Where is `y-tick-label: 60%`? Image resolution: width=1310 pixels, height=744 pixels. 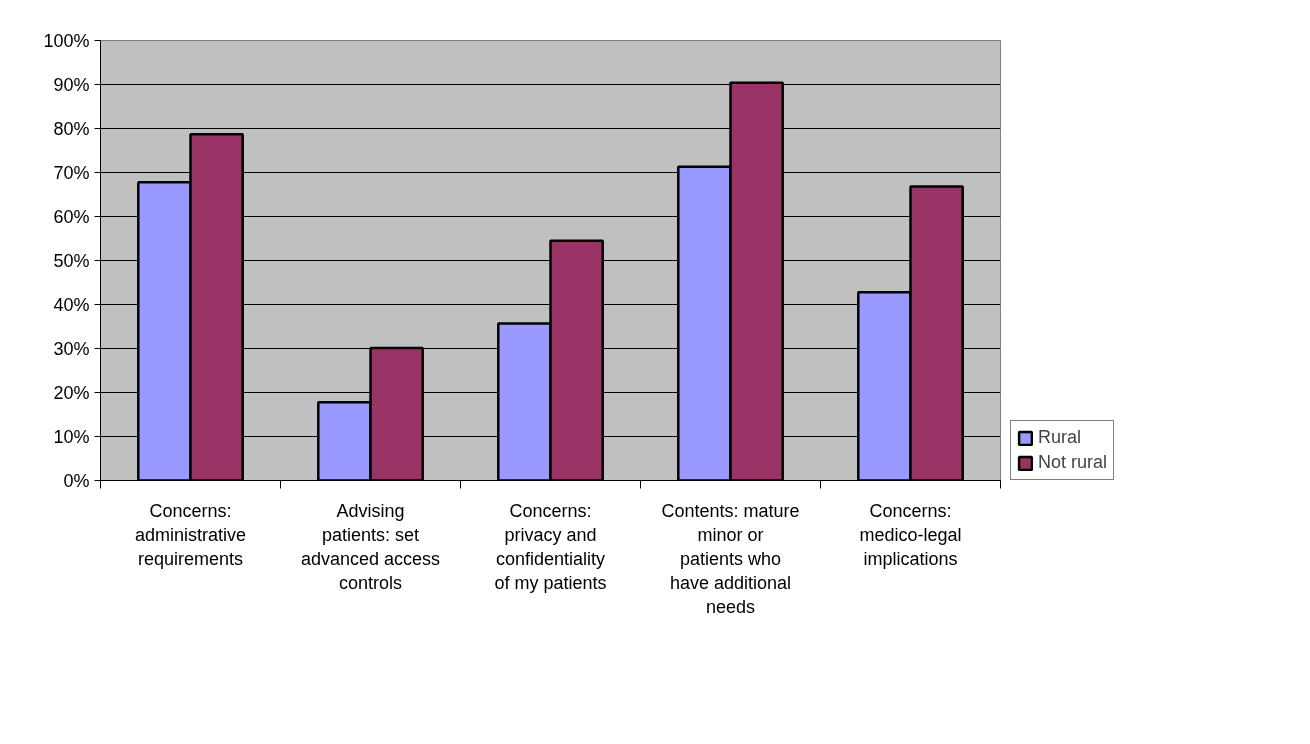
y-tick-label: 60% is located at coordinates (71, 216).